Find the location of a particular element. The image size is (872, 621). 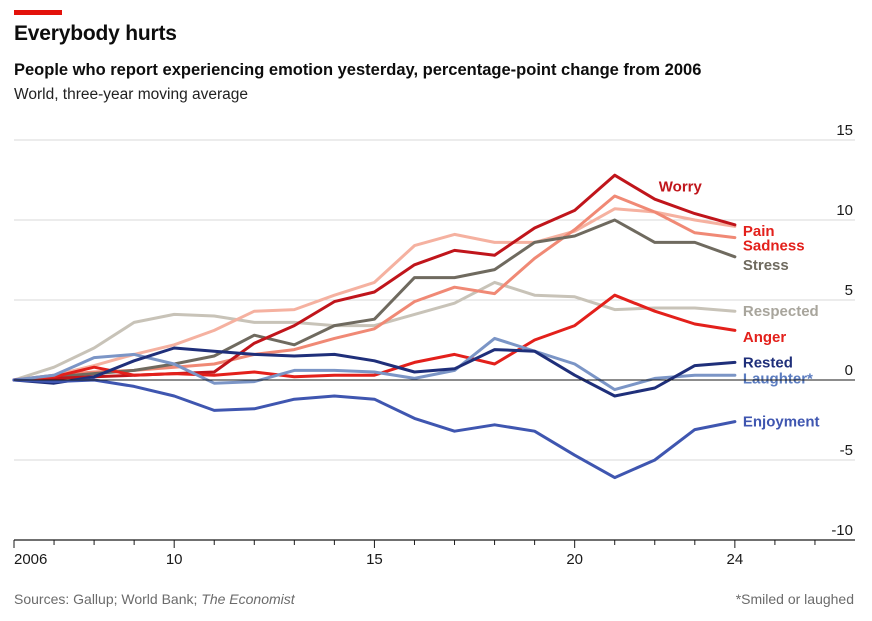

series-line-anger is located at coordinates (374, 337).